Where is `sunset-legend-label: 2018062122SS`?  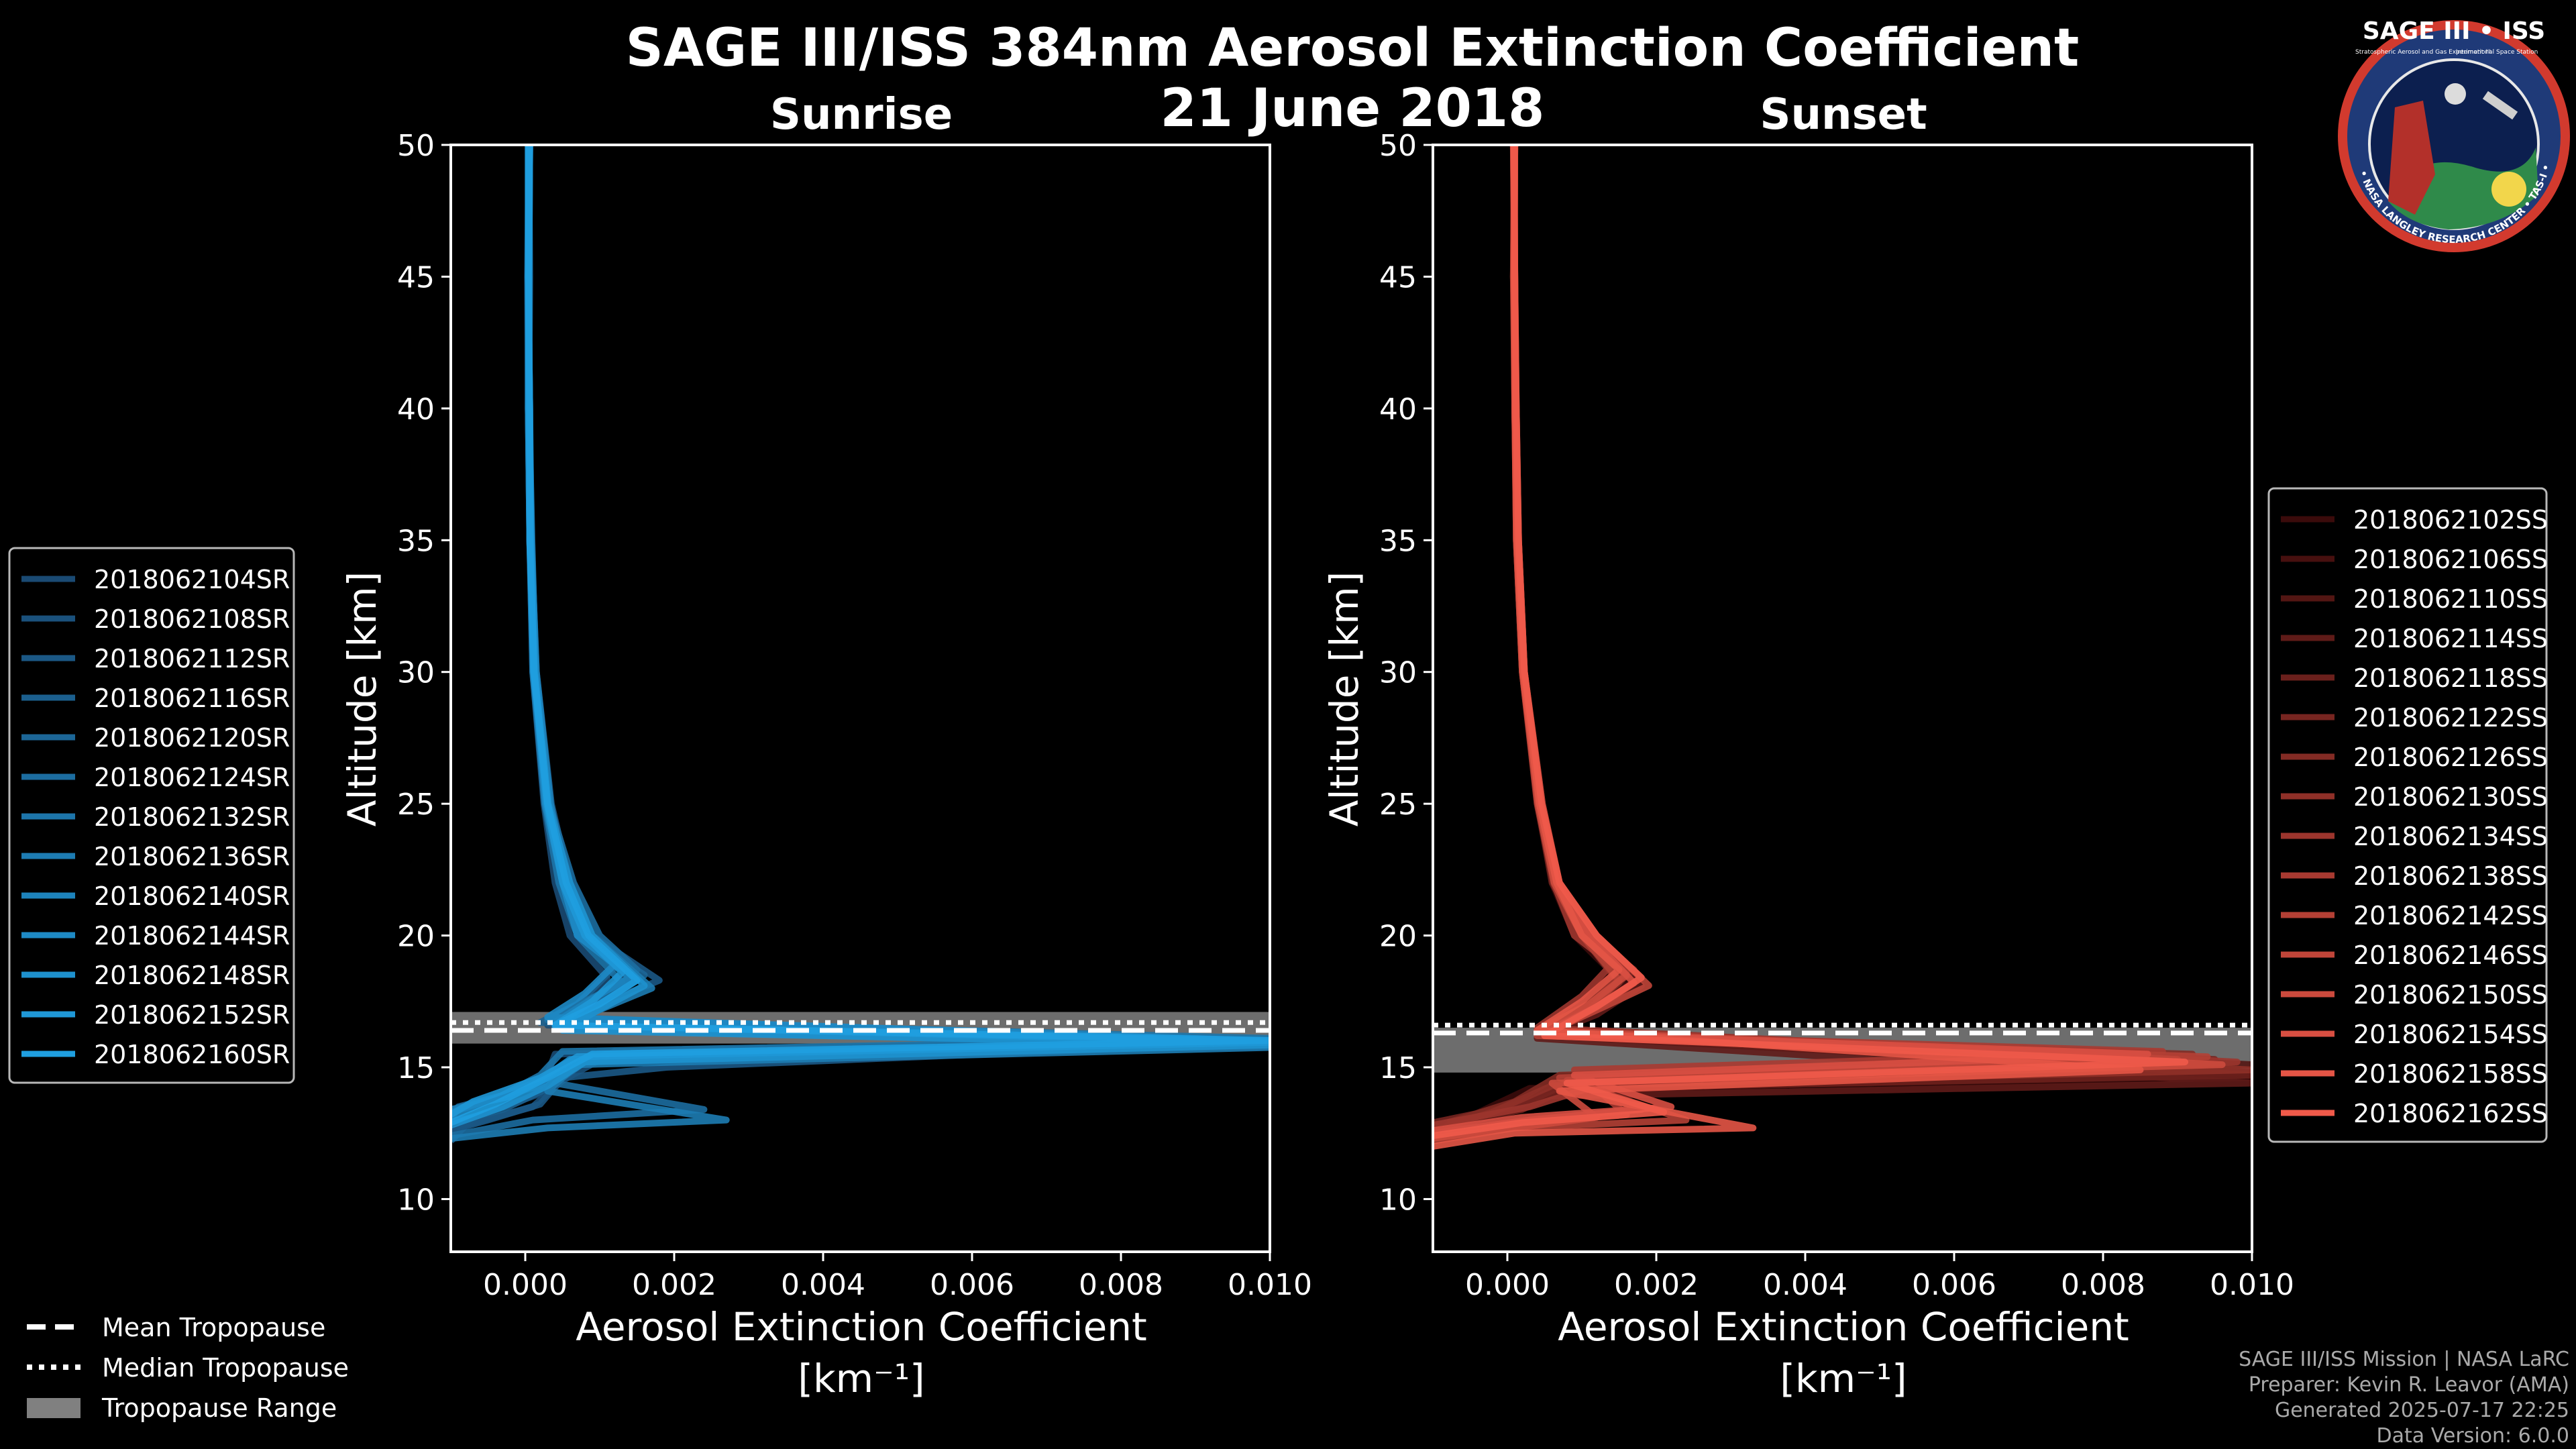 sunset-legend-label: 2018062122SS is located at coordinates (2450, 718).